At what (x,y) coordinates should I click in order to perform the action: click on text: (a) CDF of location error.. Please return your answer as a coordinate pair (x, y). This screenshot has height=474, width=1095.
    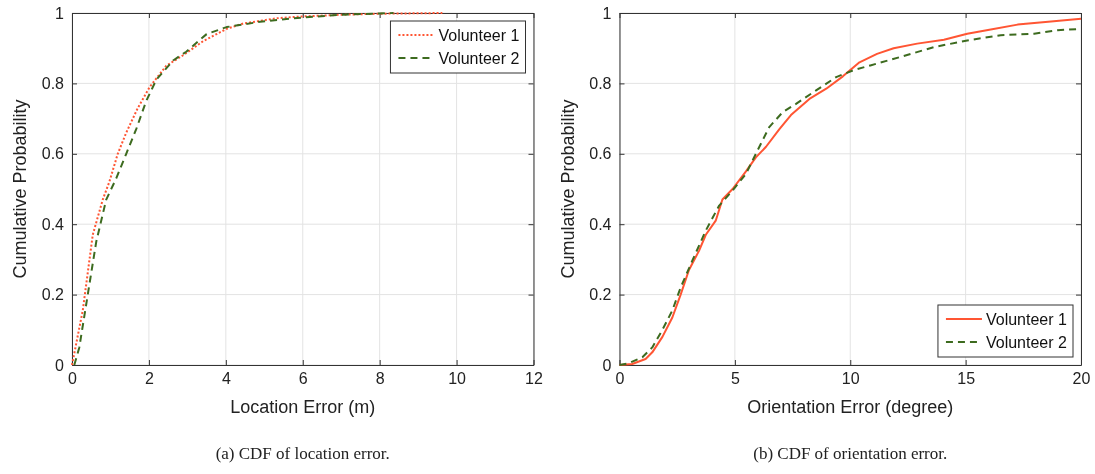
    Looking at the image, I should click on (302, 453).